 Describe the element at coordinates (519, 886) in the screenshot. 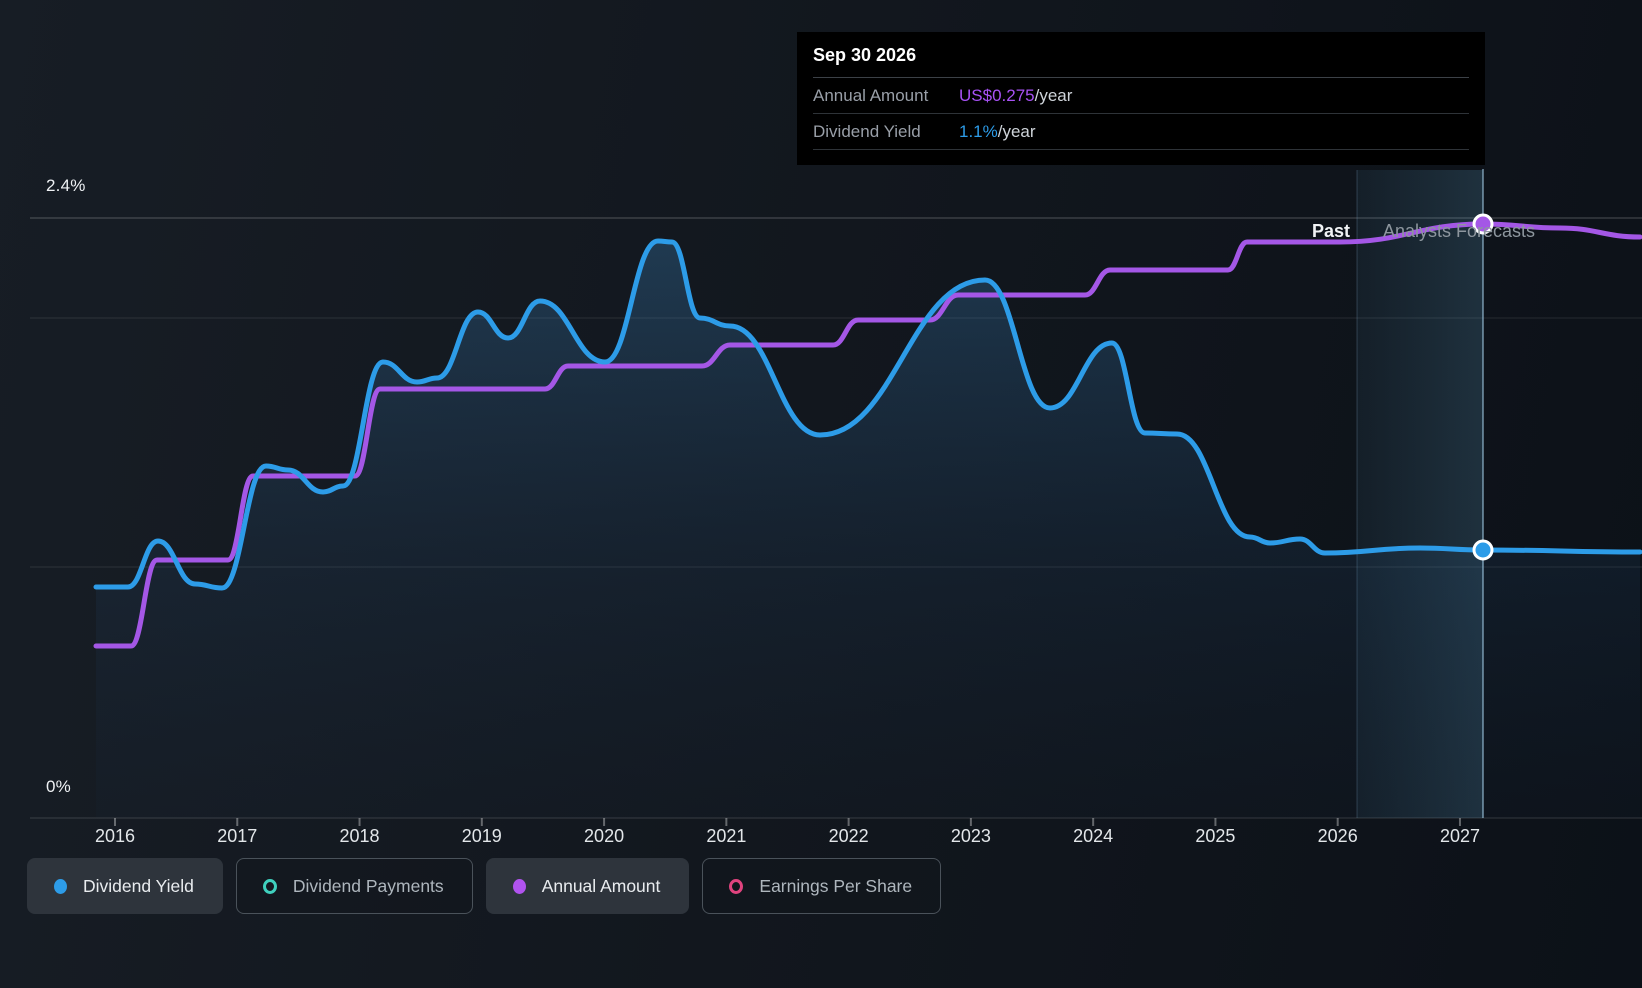

I see `annual-amount-dot-icon` at that location.